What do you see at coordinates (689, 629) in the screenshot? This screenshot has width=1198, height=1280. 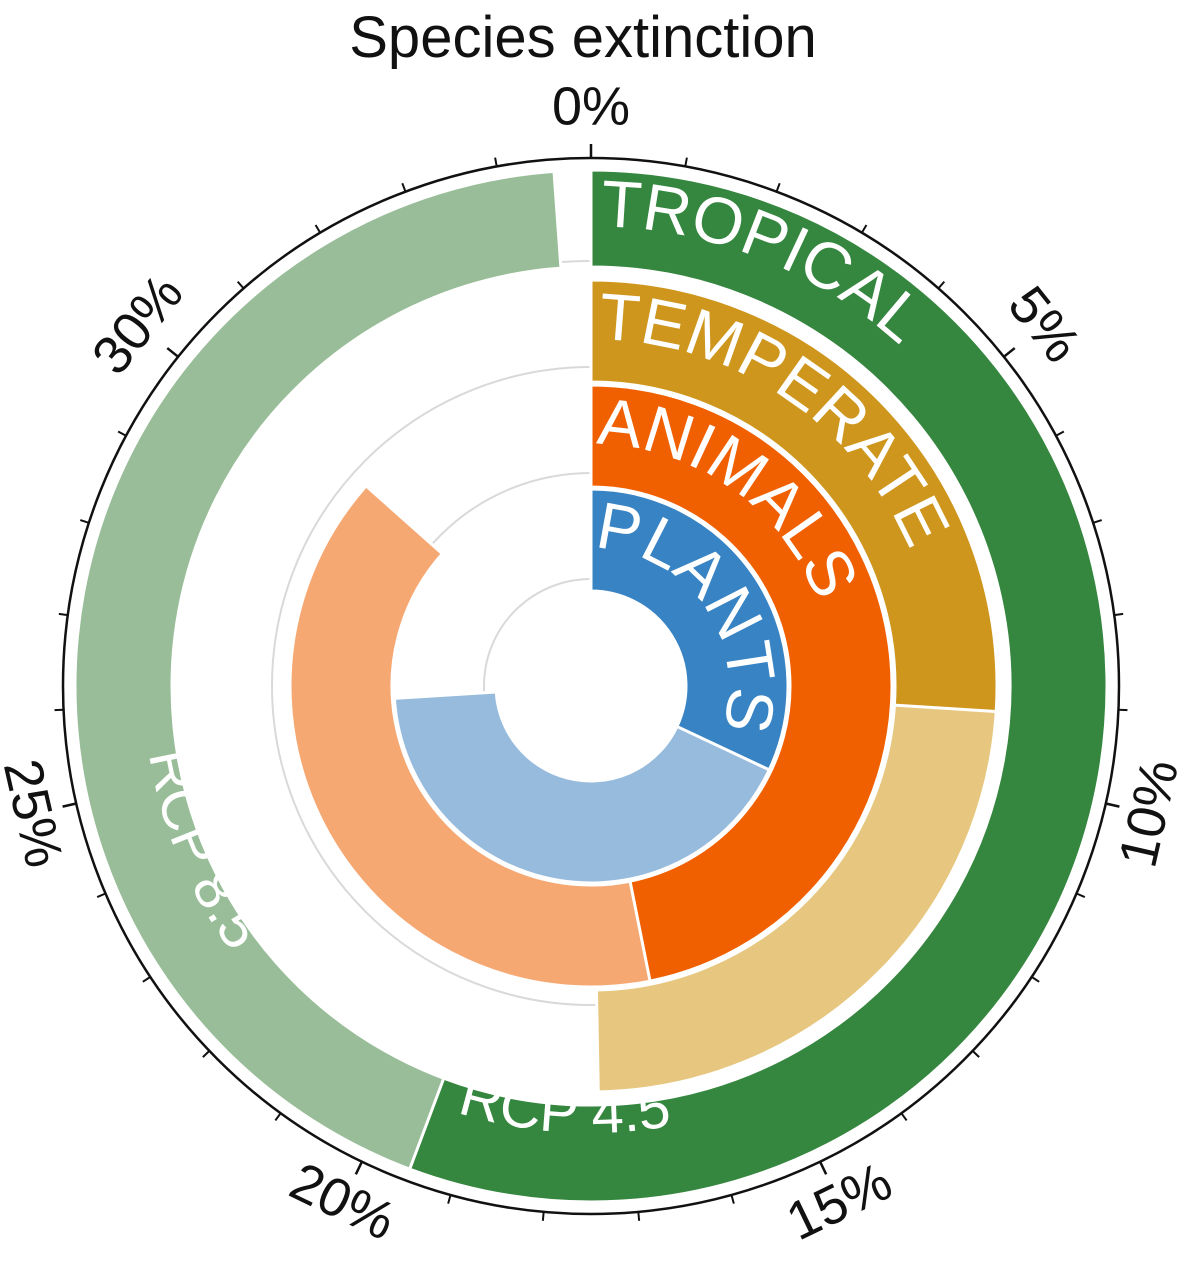 I see `ring-bar-plants-rcp45` at bounding box center [689, 629].